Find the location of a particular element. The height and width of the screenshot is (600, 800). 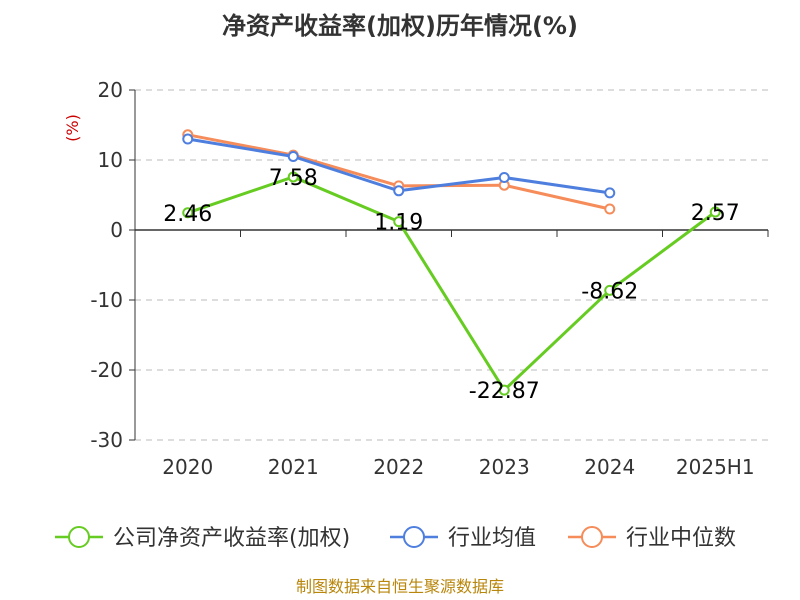

data-label: 2.46 is located at coordinates (187, 214).